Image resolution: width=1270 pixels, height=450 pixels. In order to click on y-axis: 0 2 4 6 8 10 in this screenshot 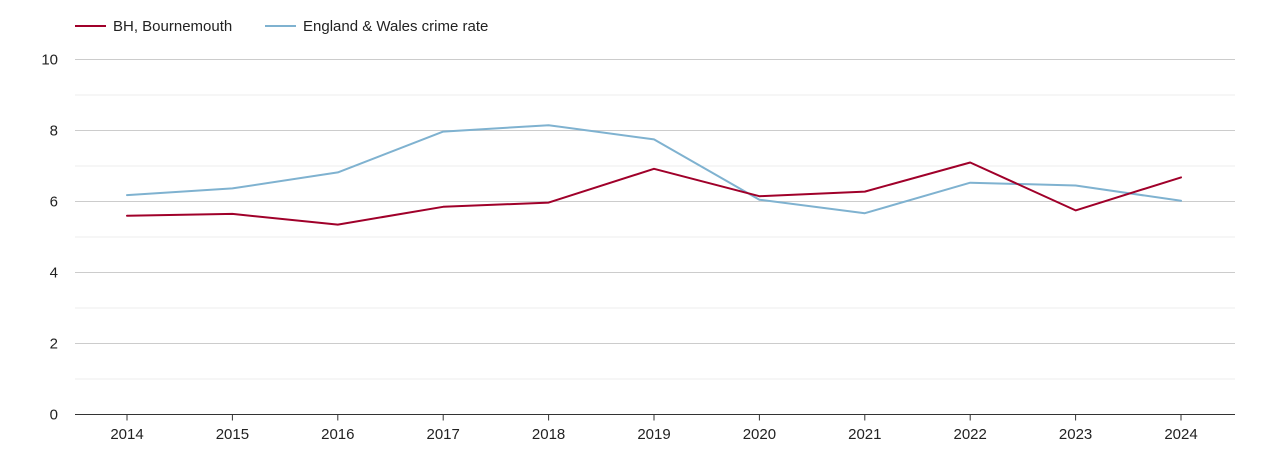, I will do `click(49, 238)`.